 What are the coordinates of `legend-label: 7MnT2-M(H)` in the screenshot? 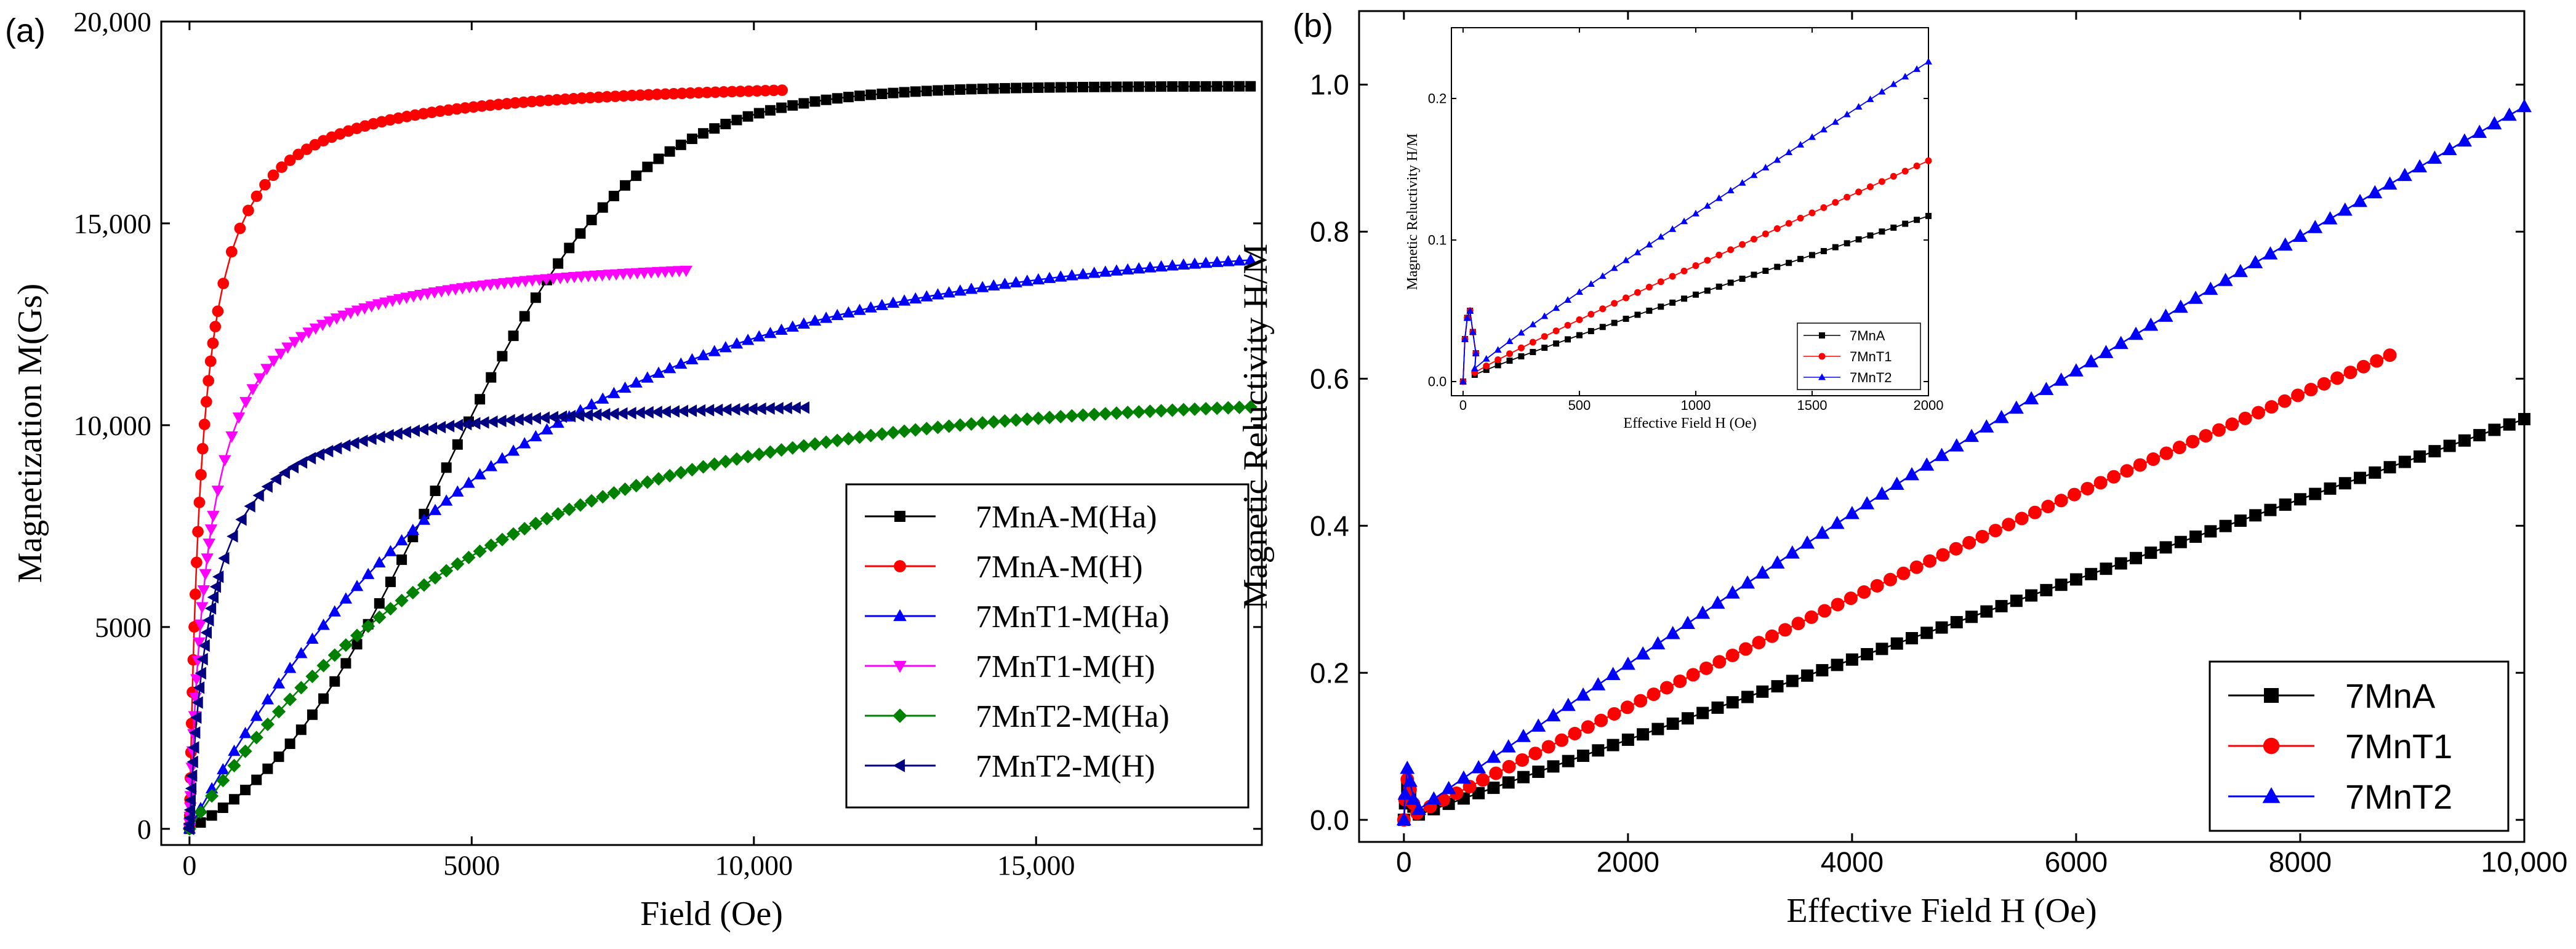 It's located at (1065, 766).